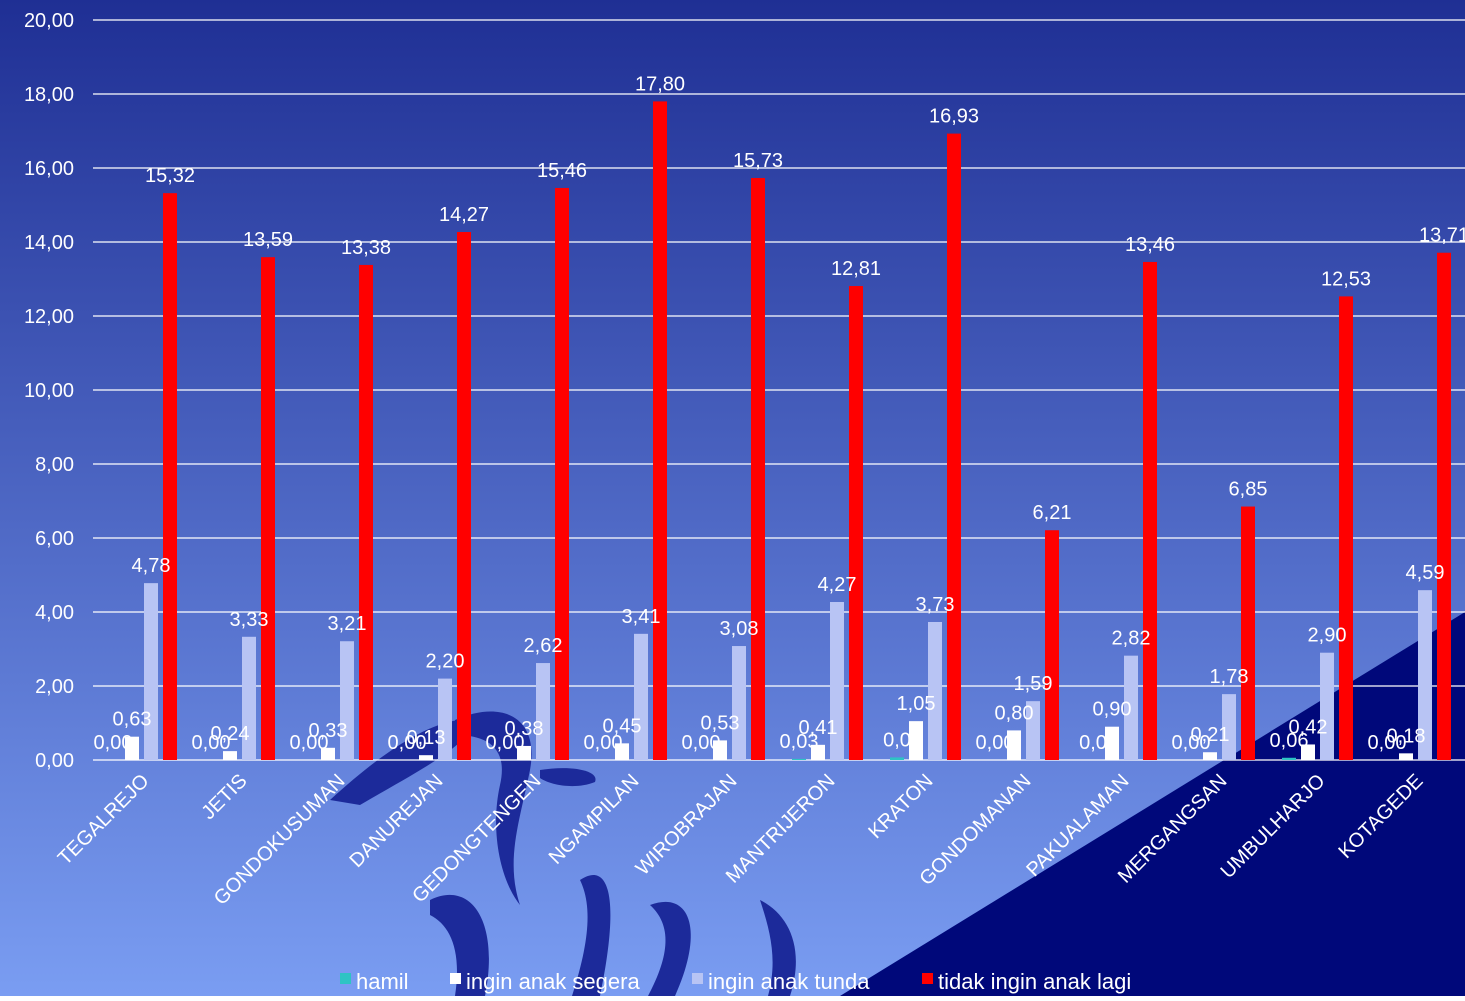 This screenshot has height=1001, width=1465. I want to click on data-label: 1,05, so click(916, 704).